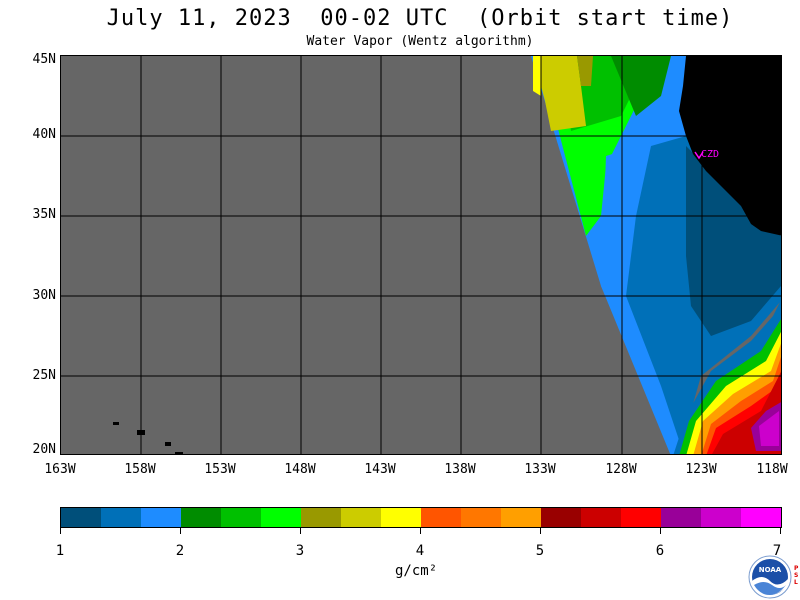 The image size is (800, 600). I want to click on colorbar, so click(421, 517).